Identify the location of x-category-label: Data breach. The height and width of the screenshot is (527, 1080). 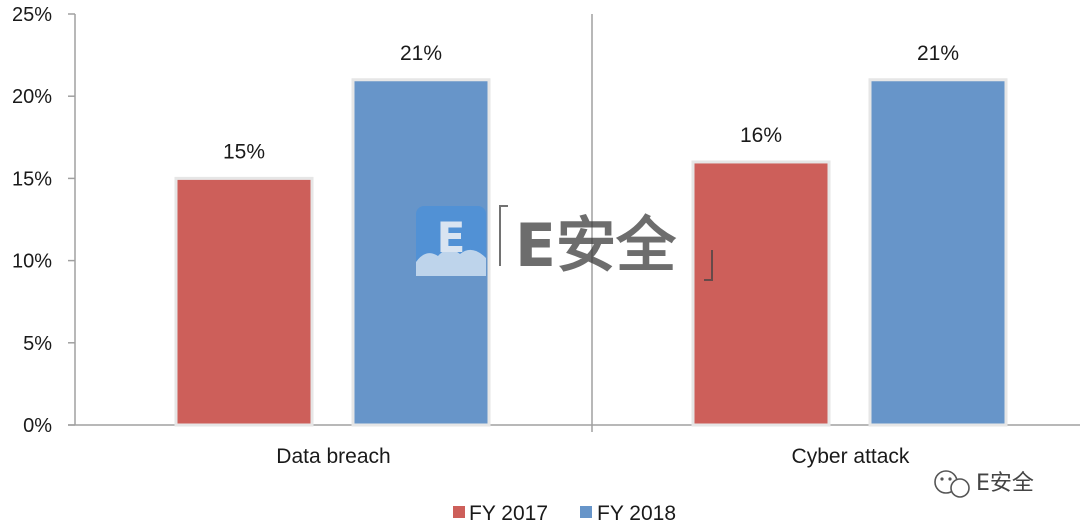
(333, 456).